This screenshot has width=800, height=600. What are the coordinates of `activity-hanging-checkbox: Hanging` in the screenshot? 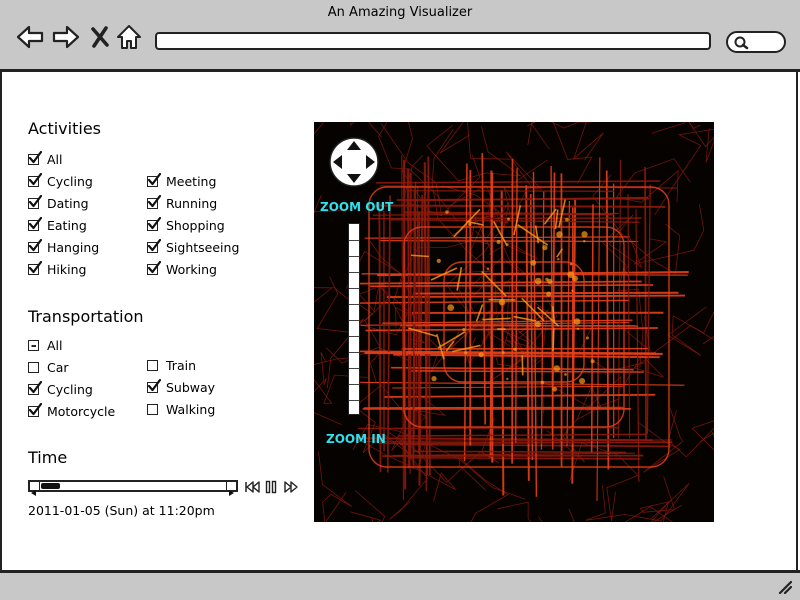 It's located at (63, 247).